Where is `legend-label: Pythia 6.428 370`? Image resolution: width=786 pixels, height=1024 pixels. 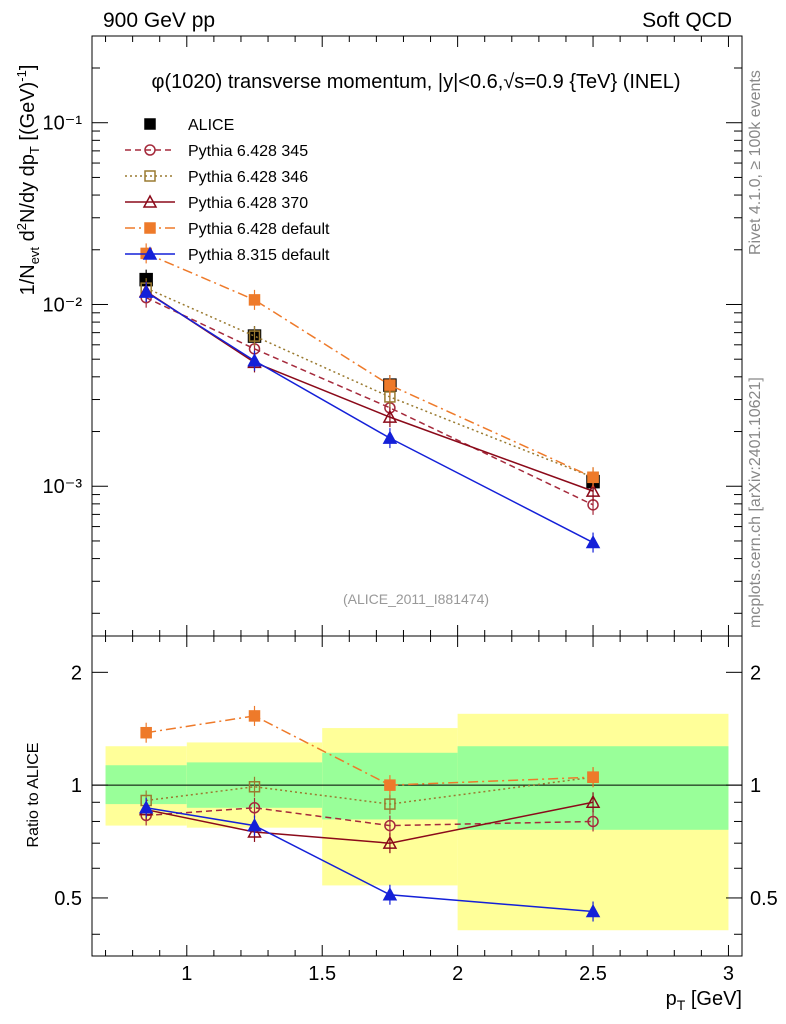
legend-label: Pythia 6.428 370 is located at coordinates (248, 203).